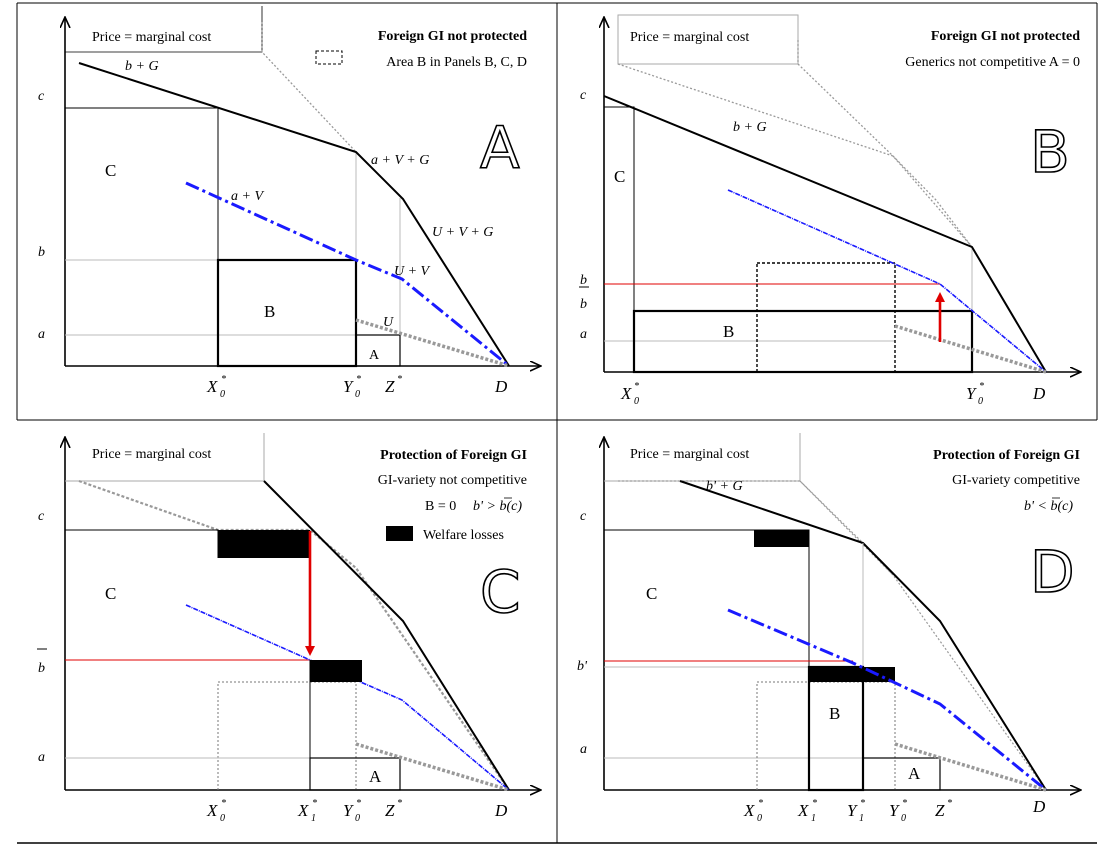 The image size is (1099, 847). Describe the element at coordinates (347, 697) in the screenshot. I see `panel-c-blue-curve` at that location.